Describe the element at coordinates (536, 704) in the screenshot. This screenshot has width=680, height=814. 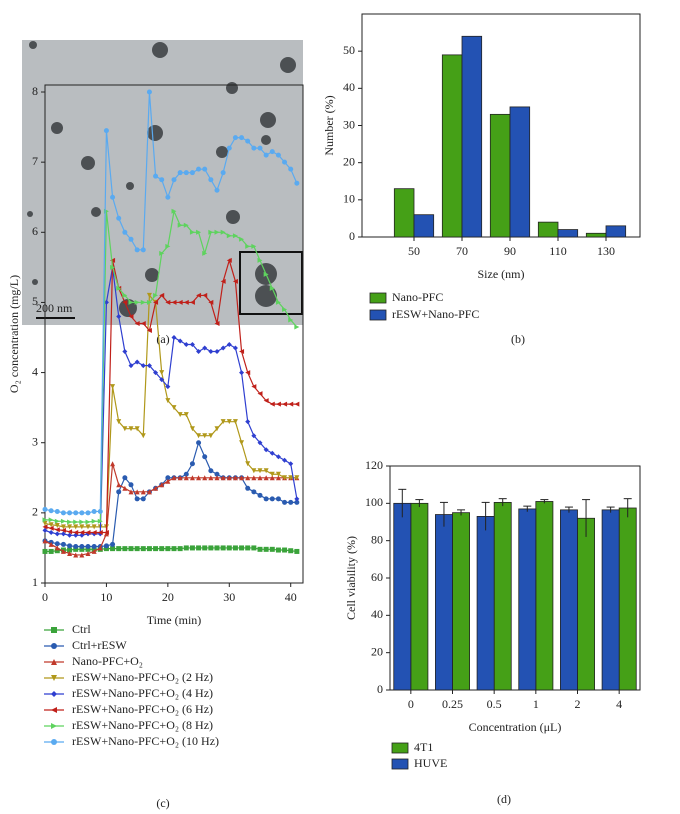
I see `x-tick-label: 1` at that location.